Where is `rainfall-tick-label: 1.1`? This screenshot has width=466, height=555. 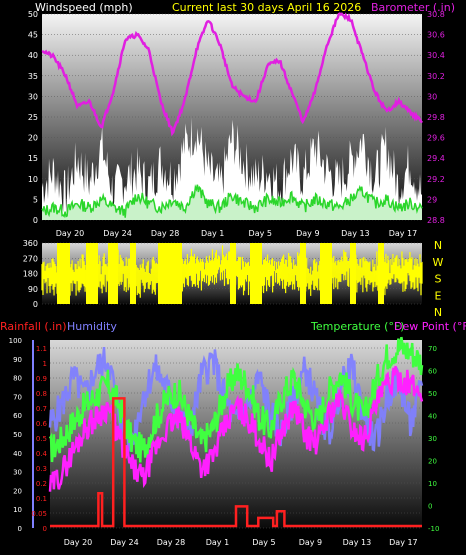 rainfall-tick-label: 1.1 is located at coordinates (41, 349).